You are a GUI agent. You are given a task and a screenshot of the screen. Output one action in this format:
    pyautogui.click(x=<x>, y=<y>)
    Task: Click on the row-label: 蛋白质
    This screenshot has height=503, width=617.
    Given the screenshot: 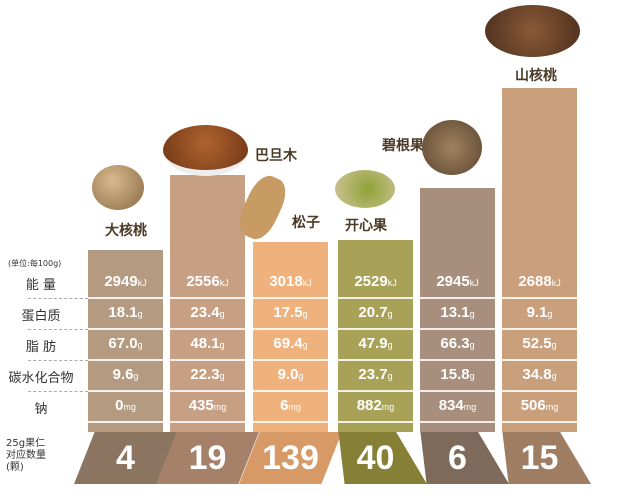 What is the action you would take?
    pyautogui.click(x=41, y=316)
    